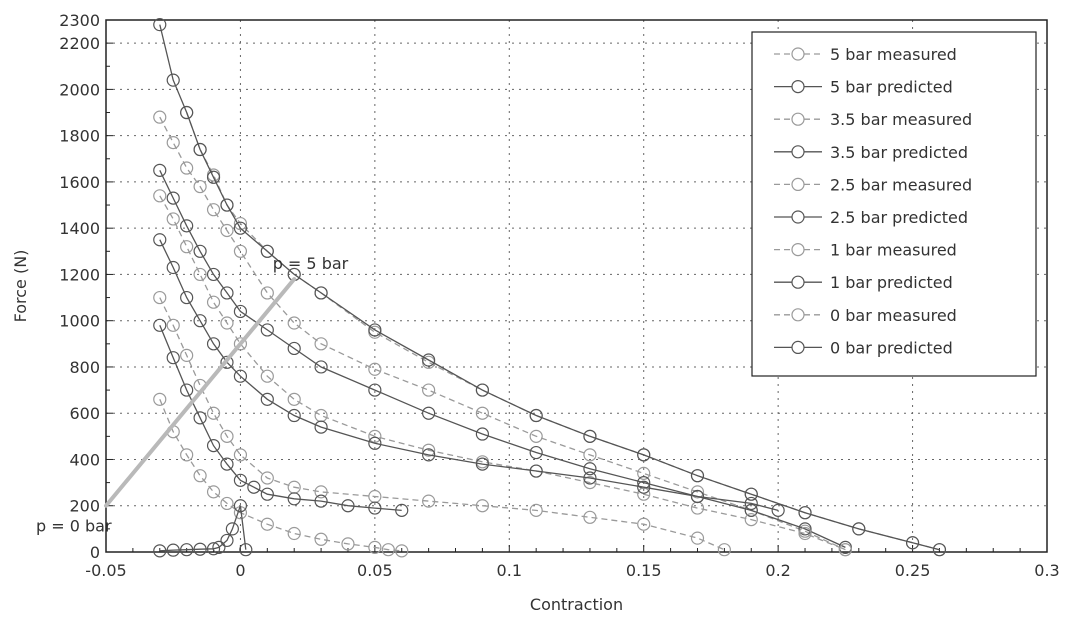  Describe the element at coordinates (901, 119) in the screenshot. I see `legend-label: 3.5 bar measured` at that location.